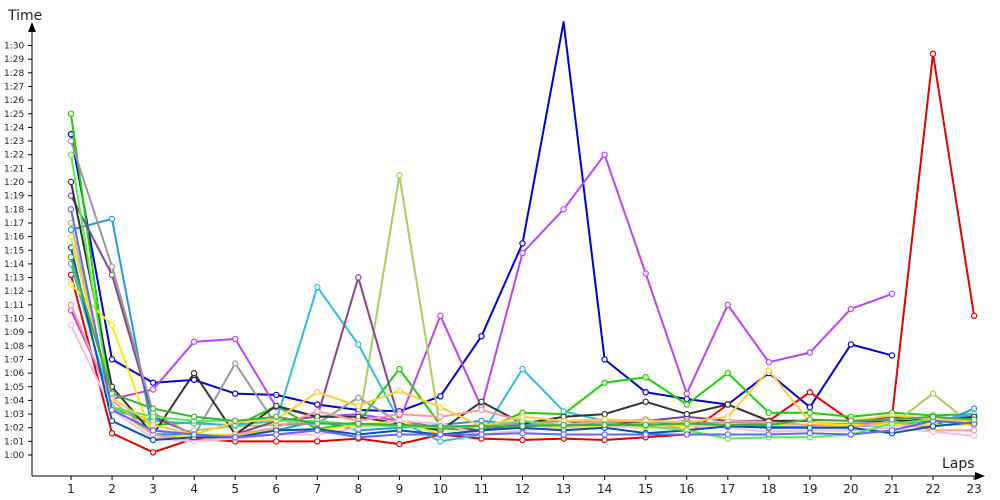  What do you see at coordinates (14, 128) in the screenshot?
I see `y-tick-label: 1:24` at bounding box center [14, 128].